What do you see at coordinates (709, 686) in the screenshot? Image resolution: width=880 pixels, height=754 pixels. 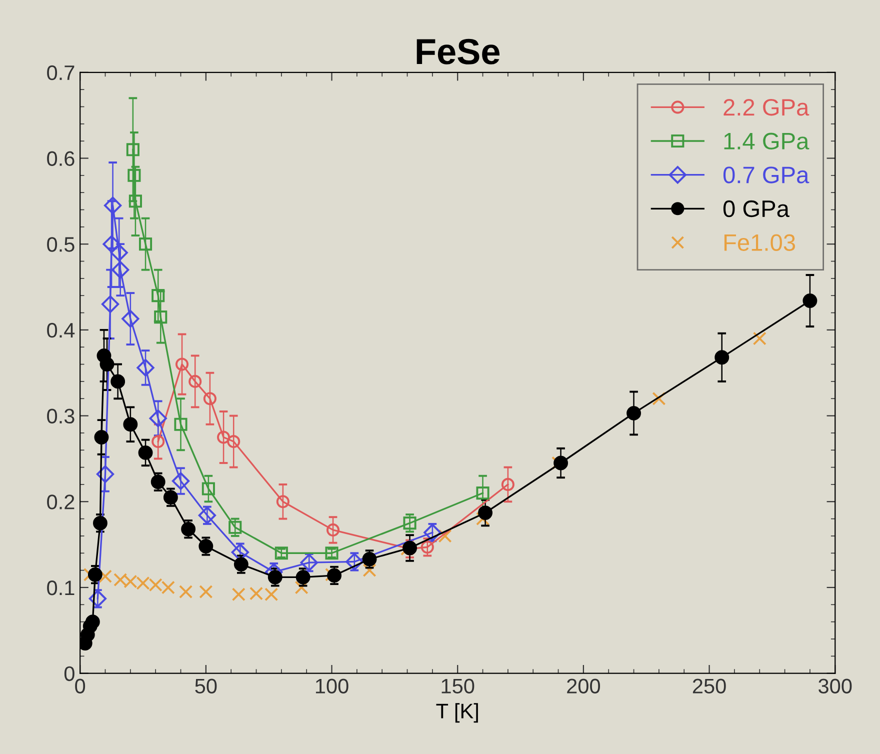 I see `x-tick-label: 250` at bounding box center [709, 686].